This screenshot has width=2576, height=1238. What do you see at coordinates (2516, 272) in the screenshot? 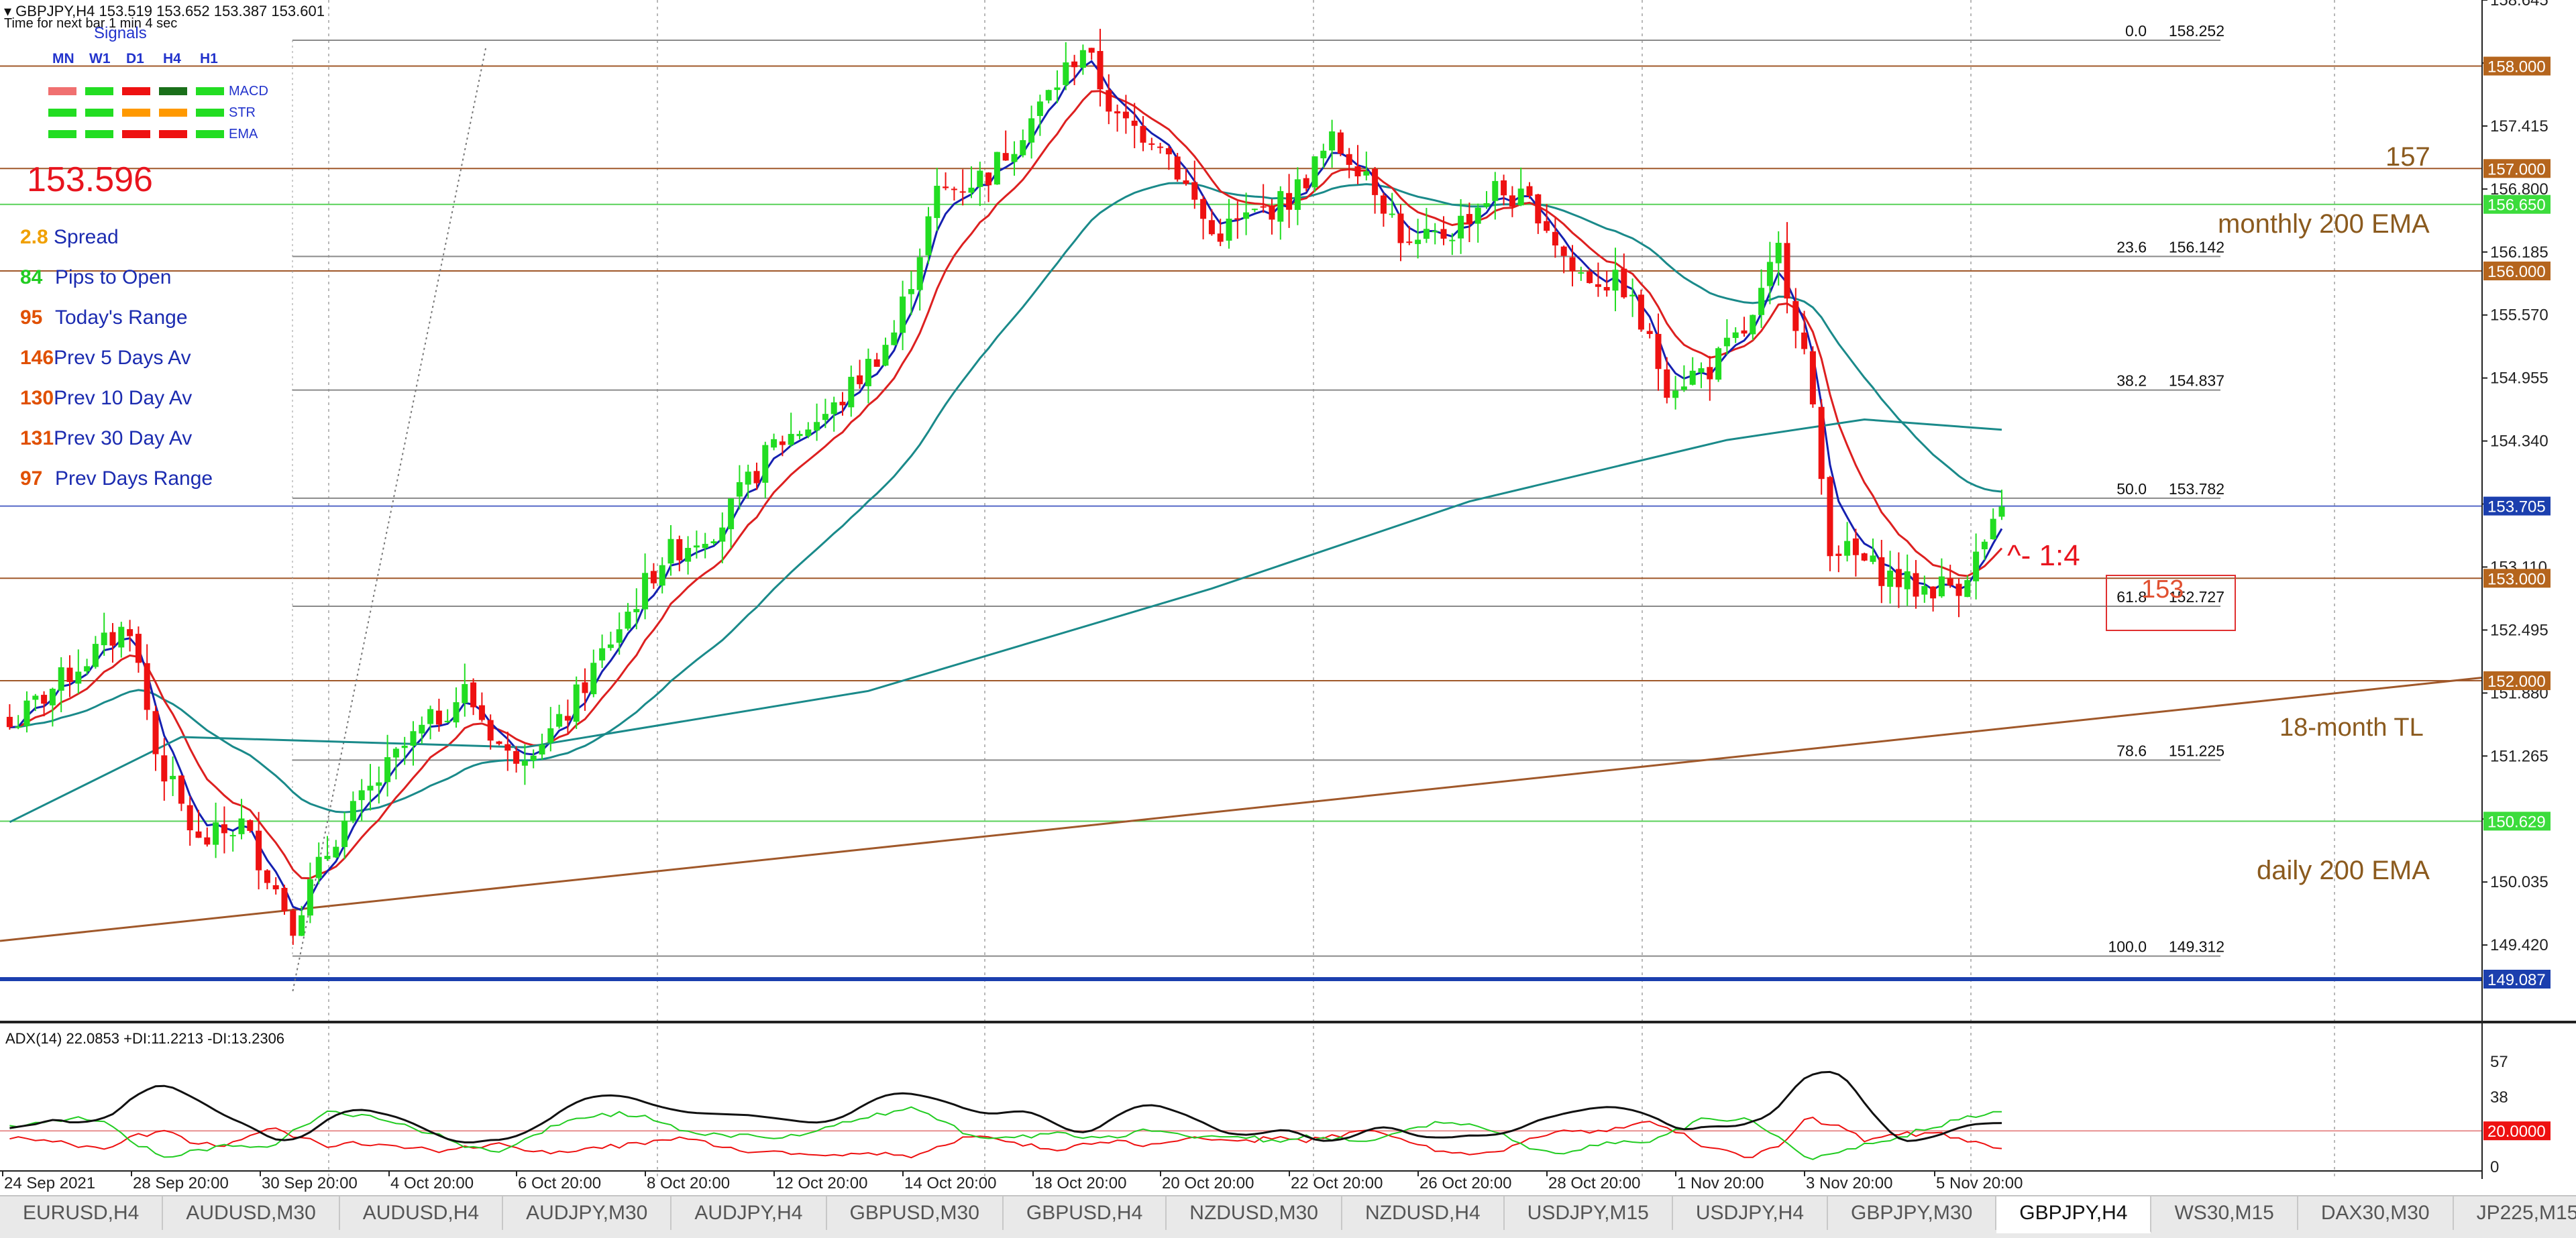
I see `price-label-text: 156.000` at bounding box center [2516, 272].